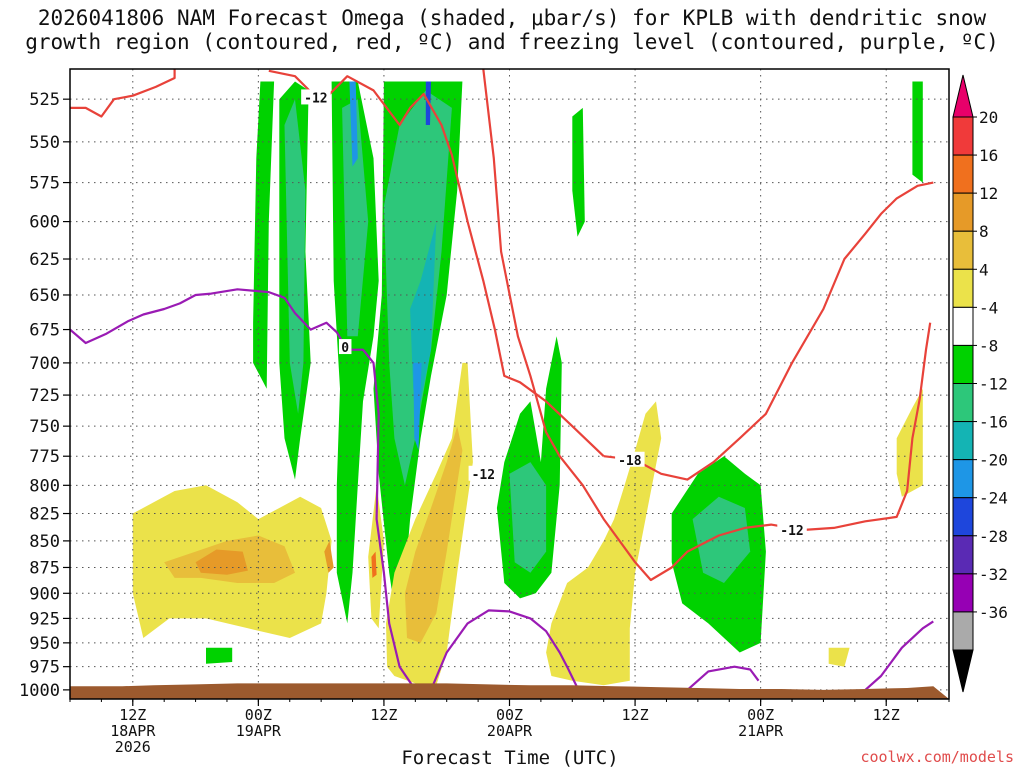 Image resolution: width=1024 pixels, height=768 pixels. What do you see at coordinates (988, 155) in the screenshot?
I see `colorbar-label-1: 16` at bounding box center [988, 155].